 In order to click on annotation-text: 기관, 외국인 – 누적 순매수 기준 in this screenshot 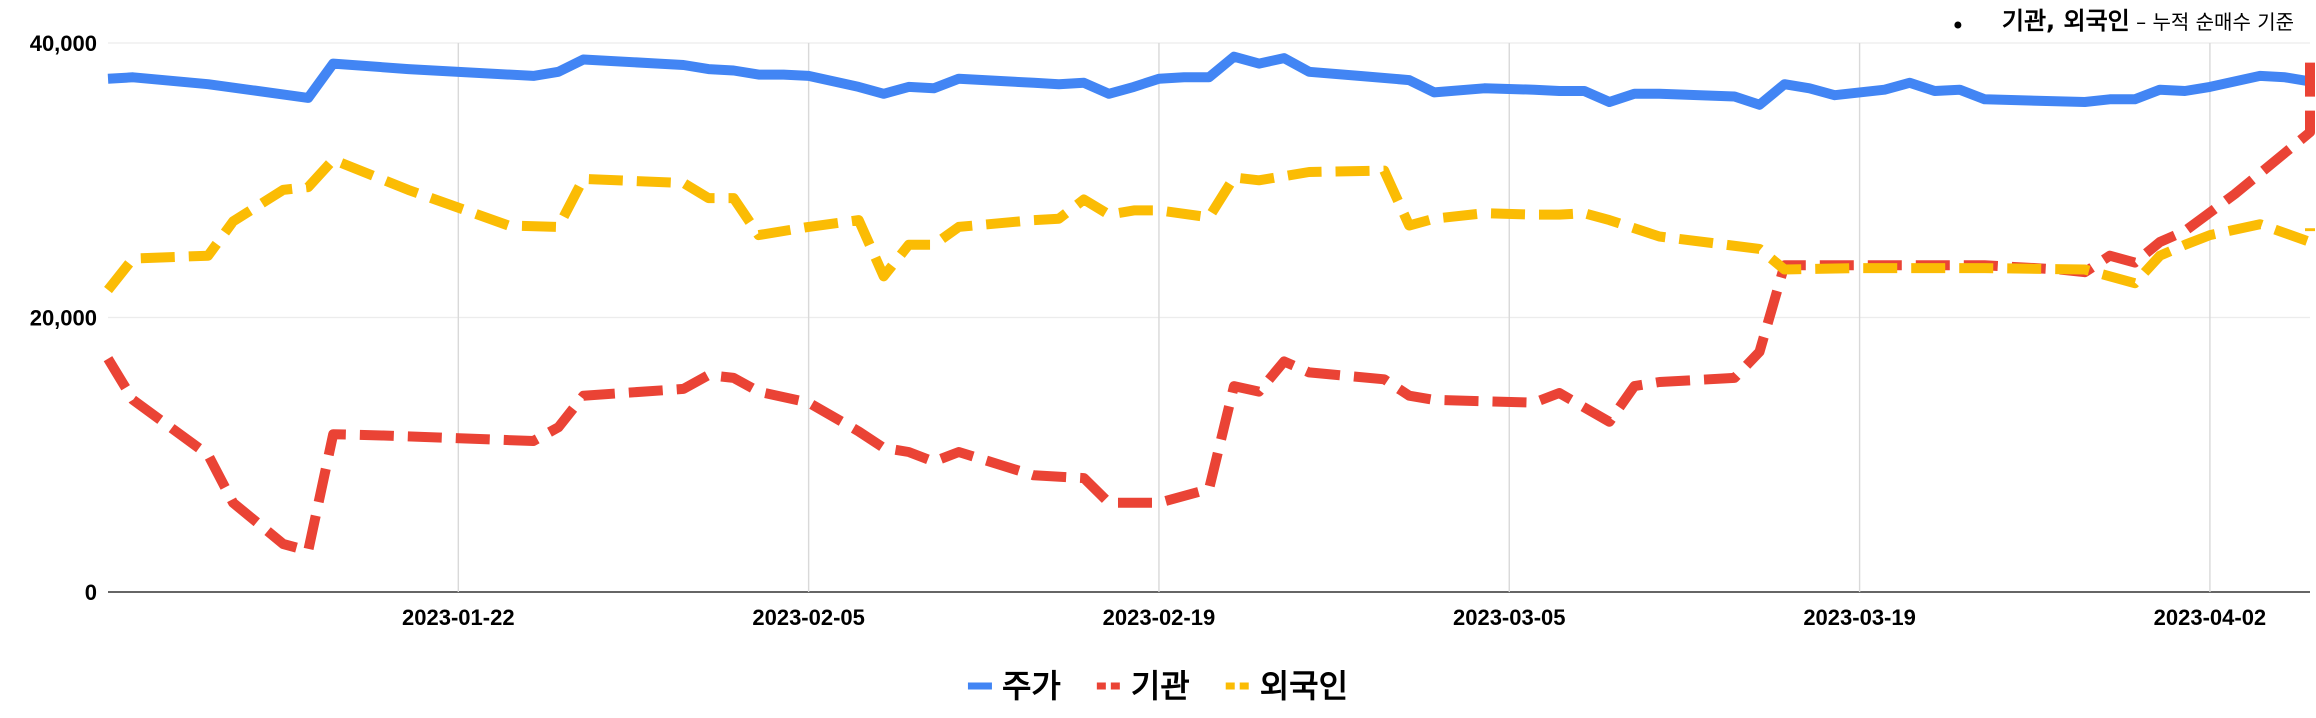, I will do `click(2148, 21)`.